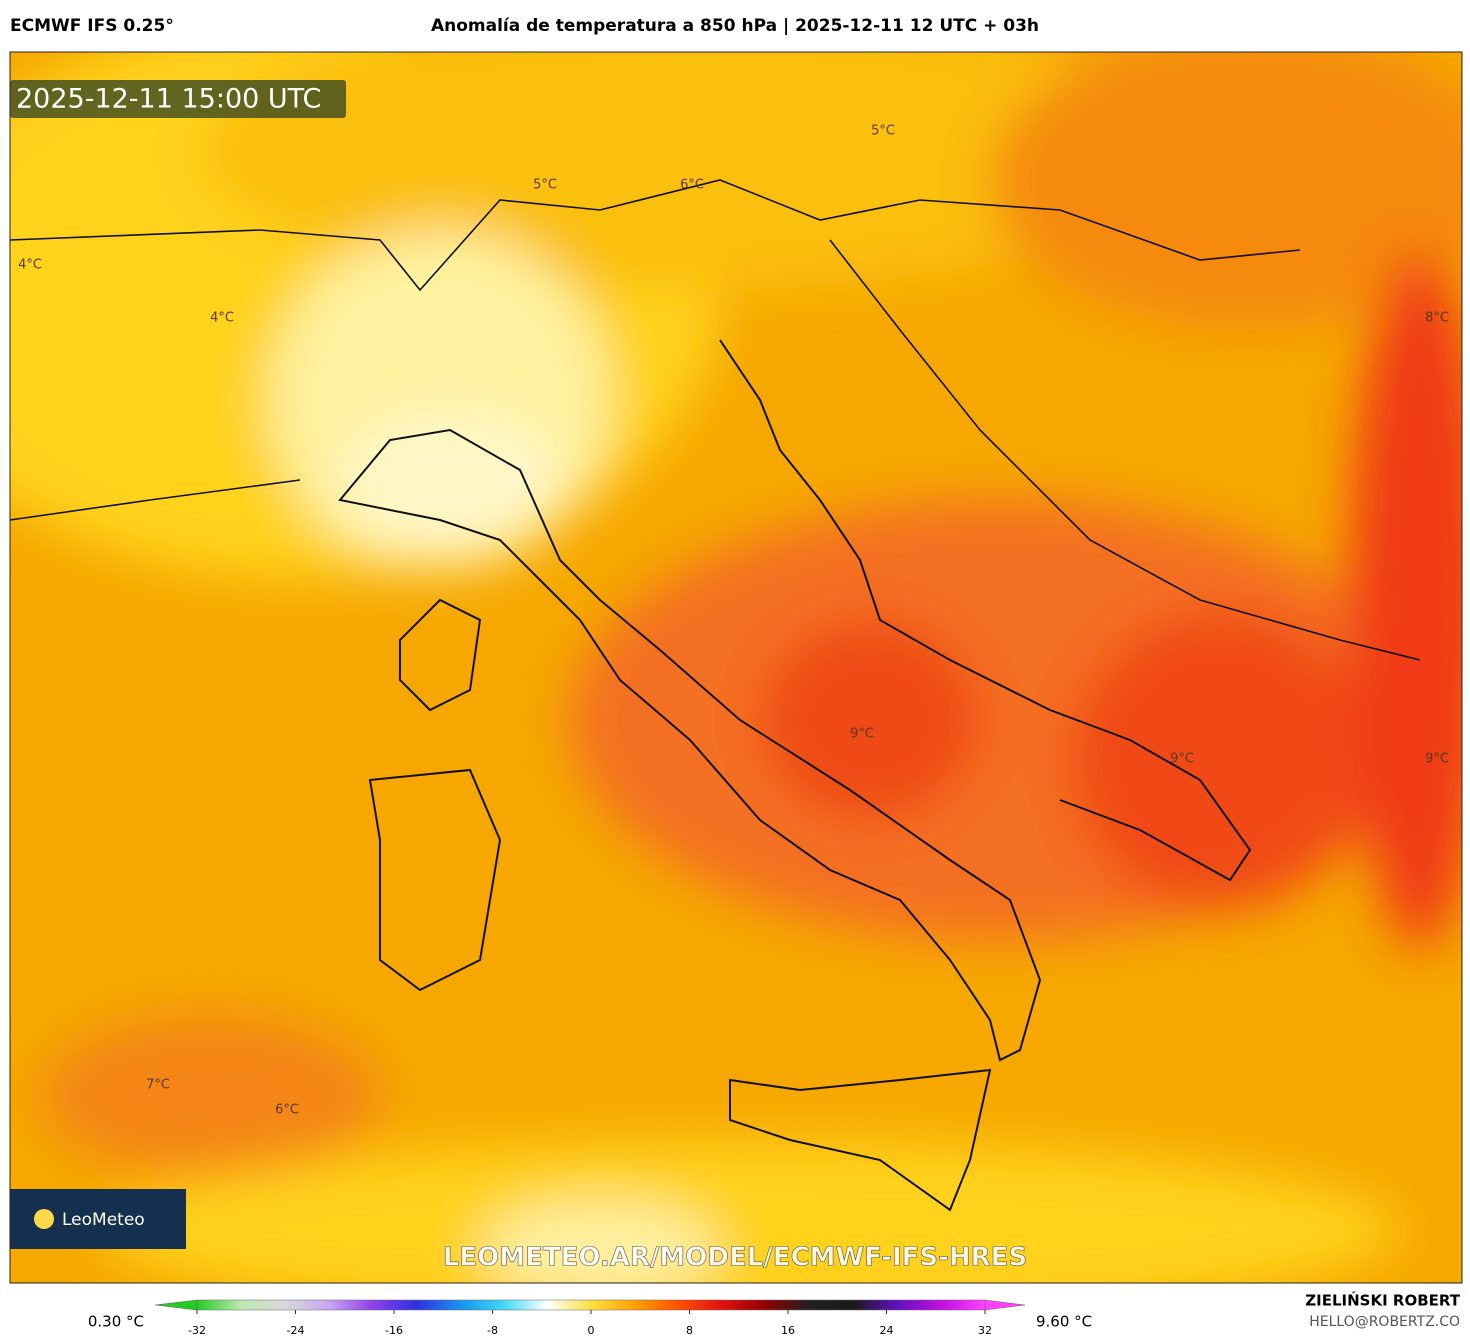  What do you see at coordinates (158, 1085) in the screenshot?
I see `contour-label: 7°C` at bounding box center [158, 1085].